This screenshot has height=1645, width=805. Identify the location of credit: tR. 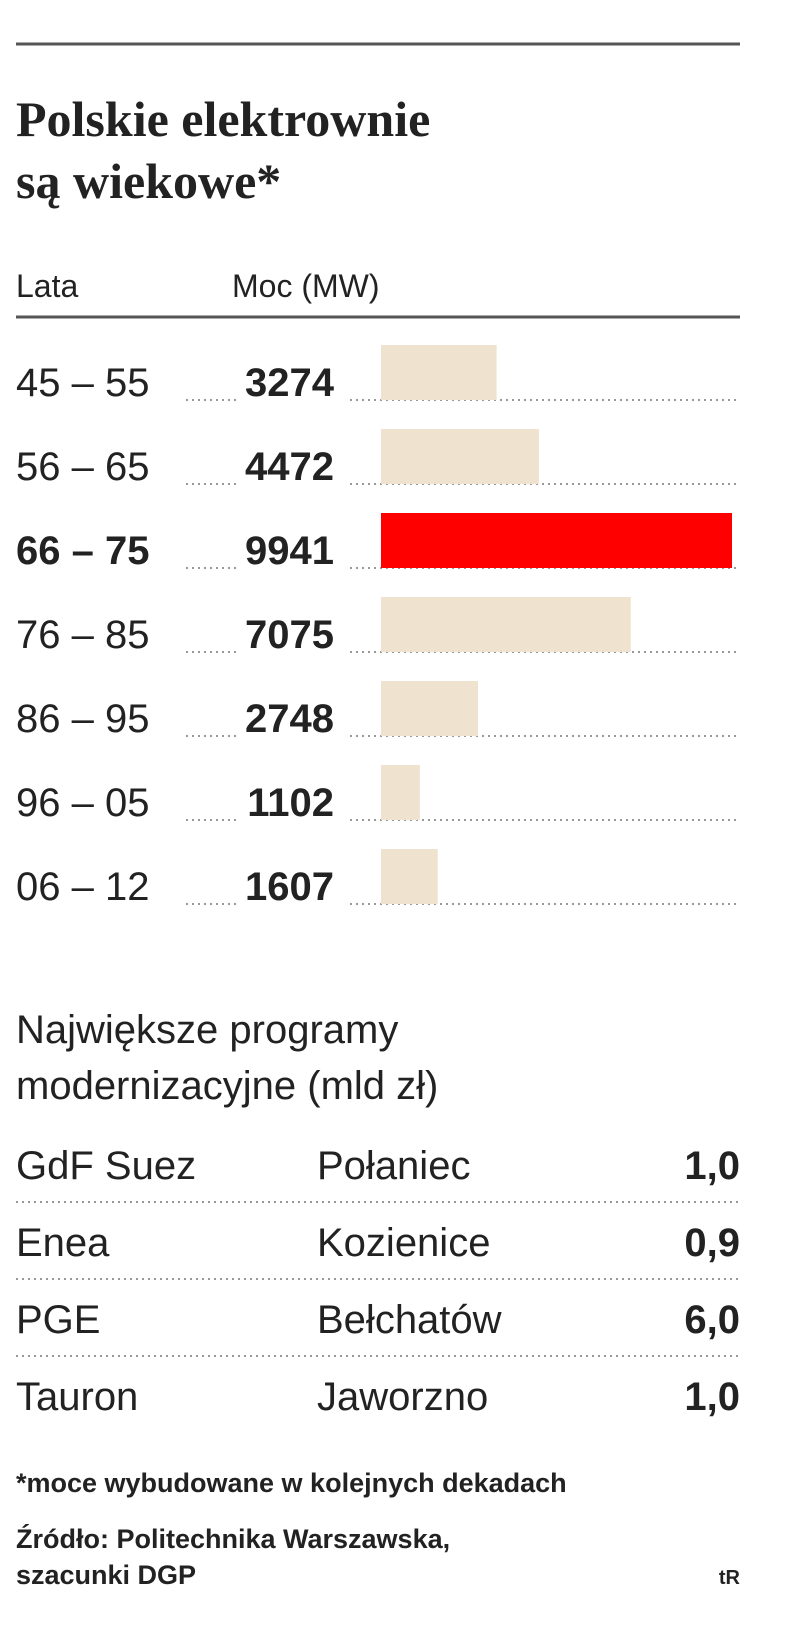
(730, 1578).